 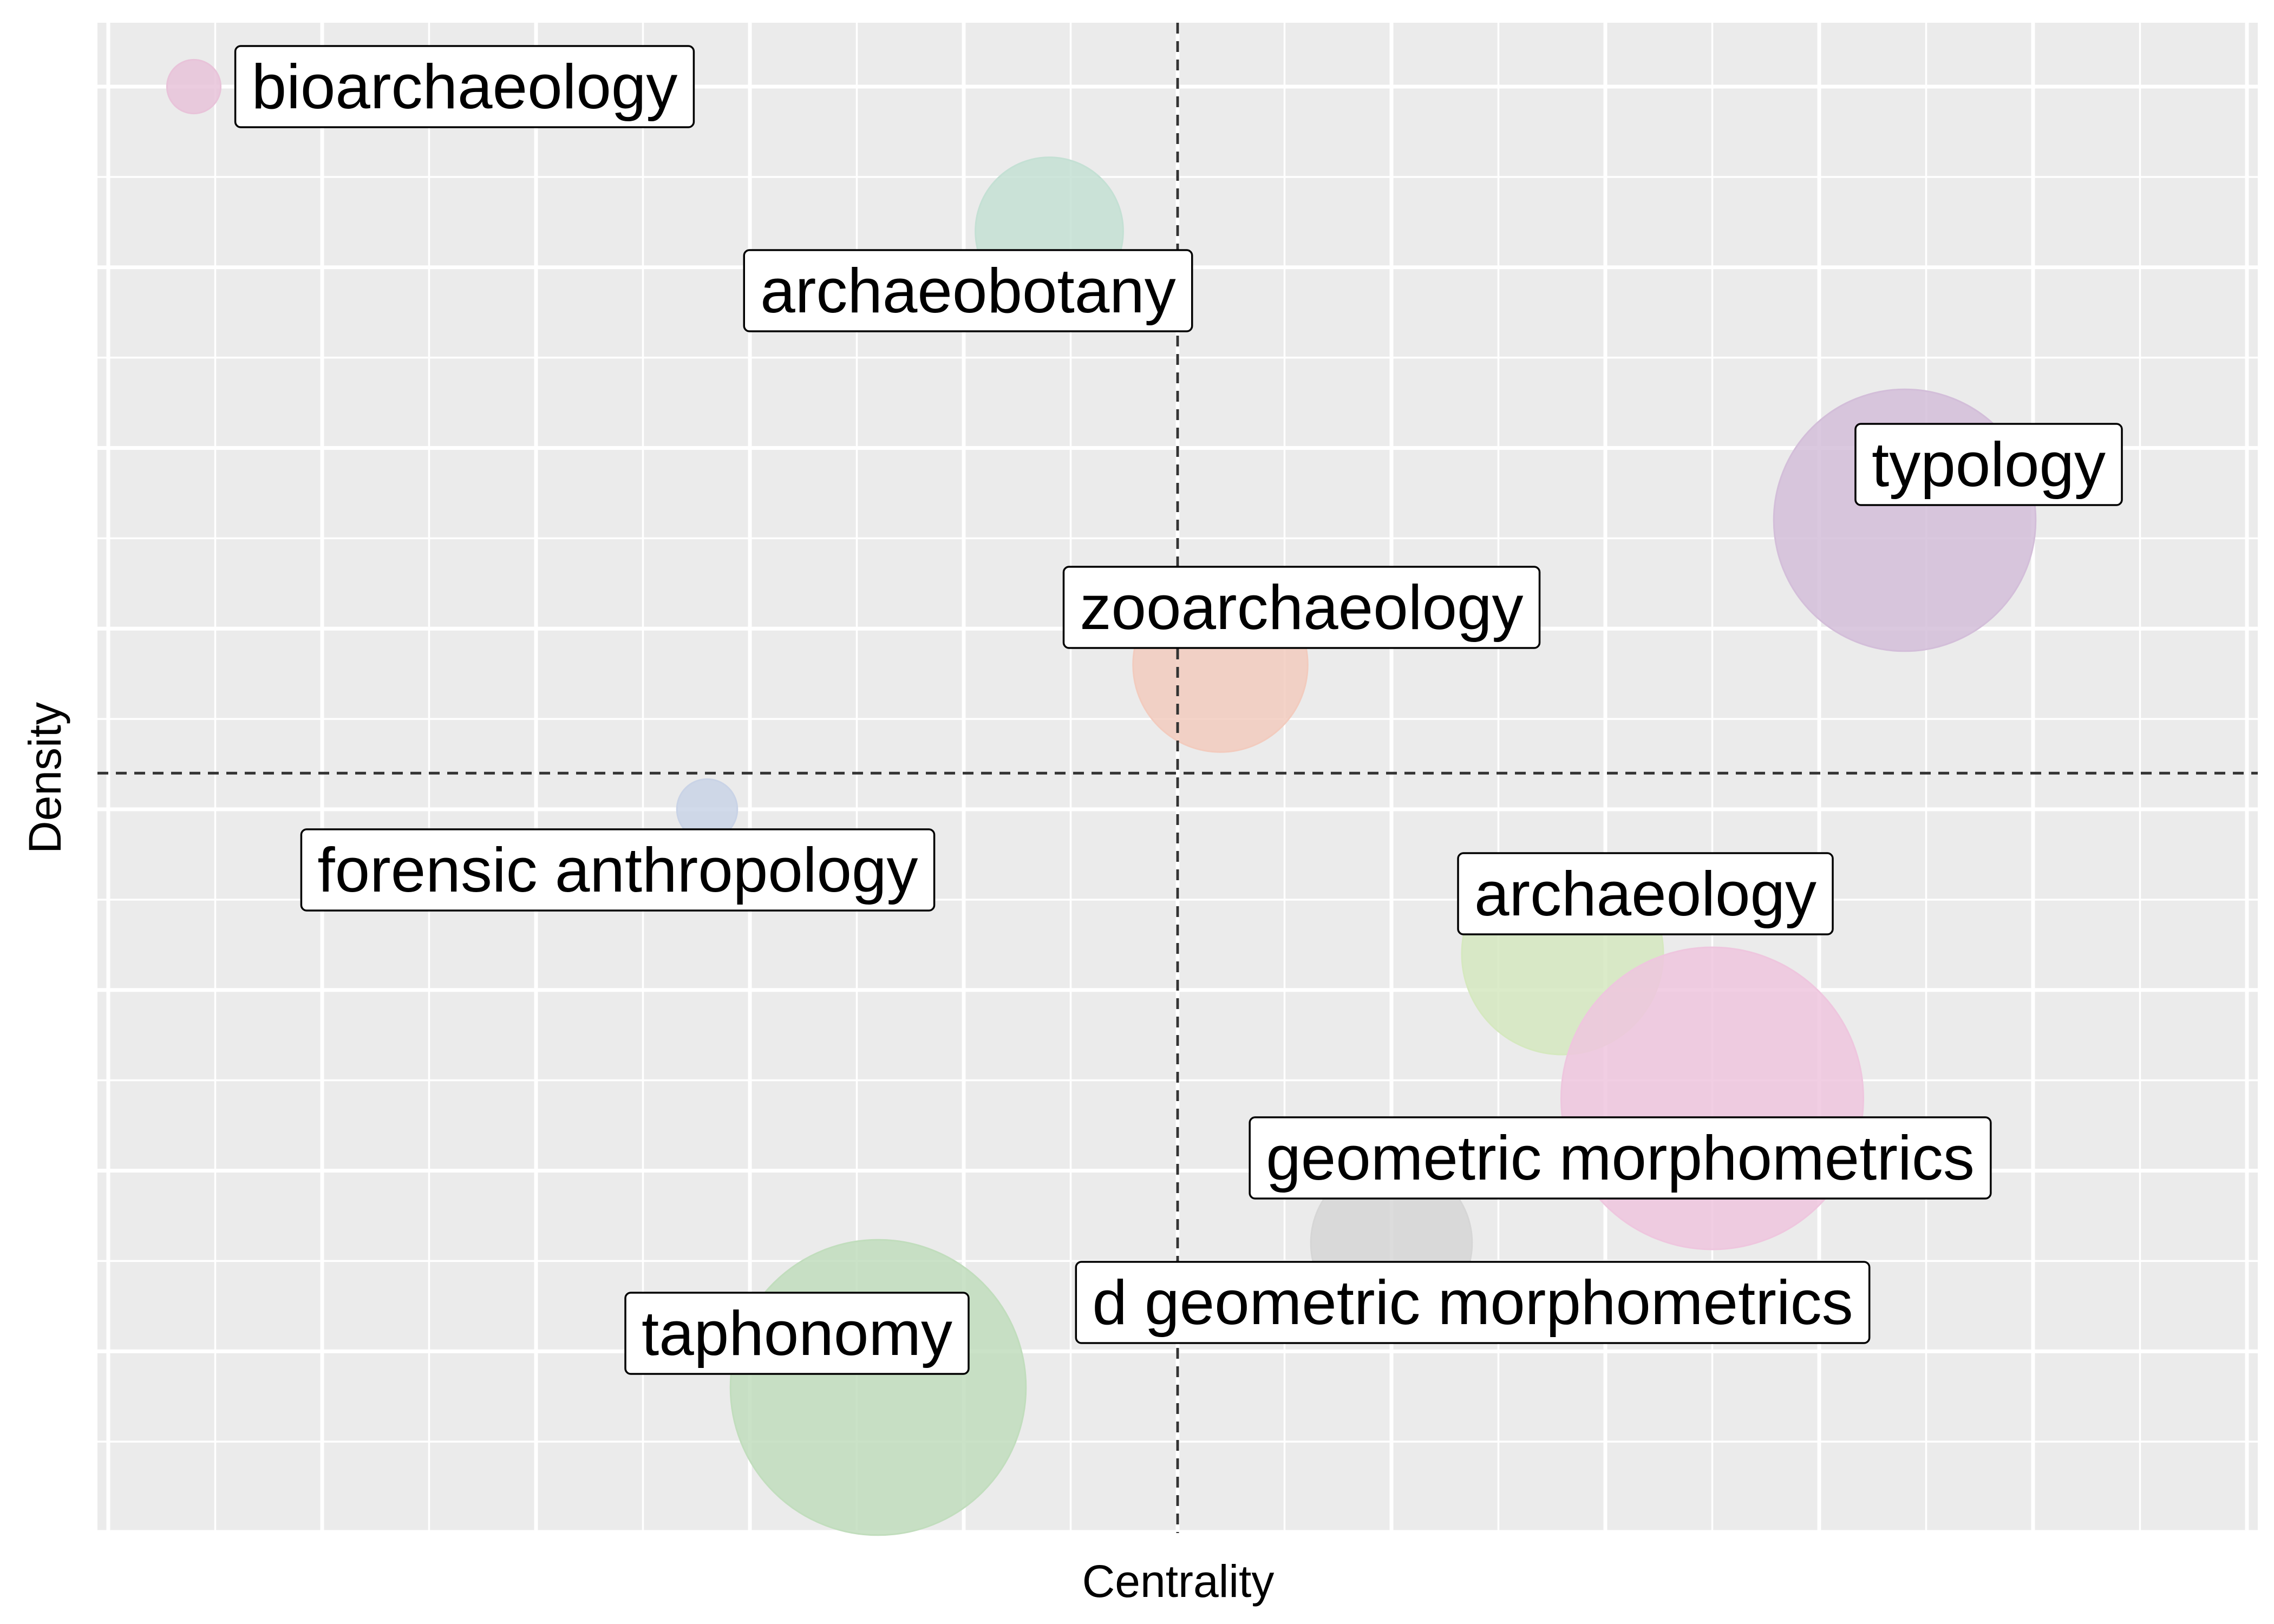 I want to click on bubble-label: geometric morphometrics, so click(x=1621, y=1158).